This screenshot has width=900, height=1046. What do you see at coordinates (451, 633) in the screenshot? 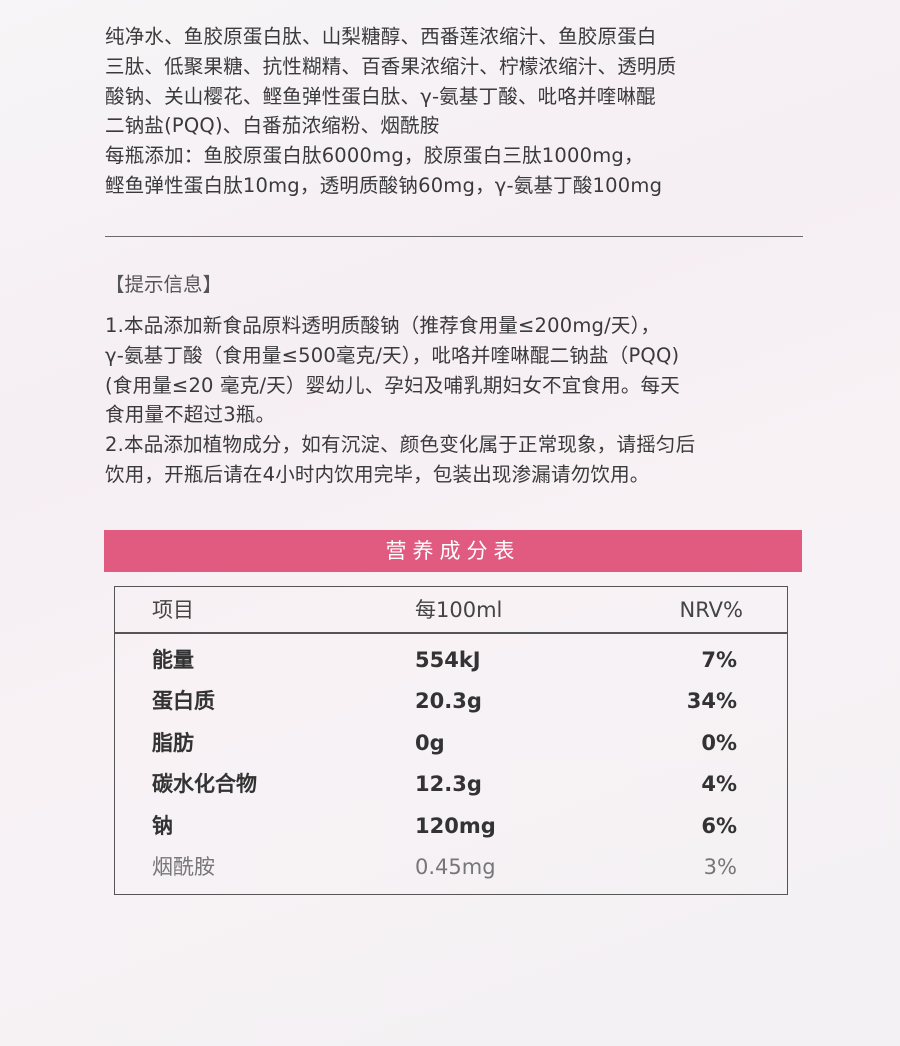
I see `header-divider` at bounding box center [451, 633].